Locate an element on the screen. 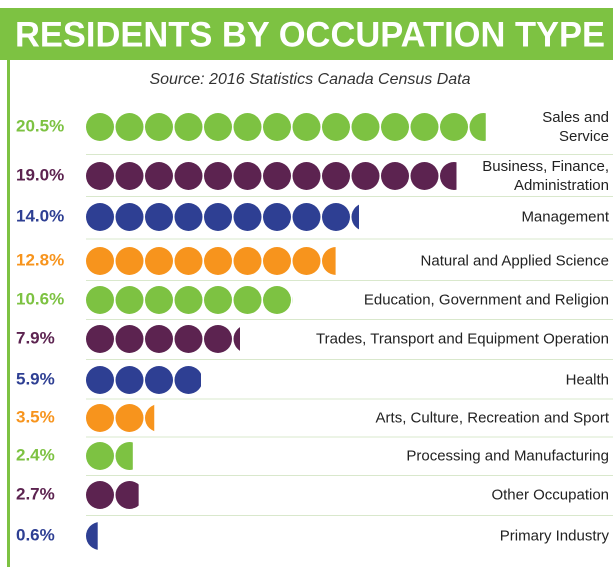  header-band is located at coordinates (306, 34).